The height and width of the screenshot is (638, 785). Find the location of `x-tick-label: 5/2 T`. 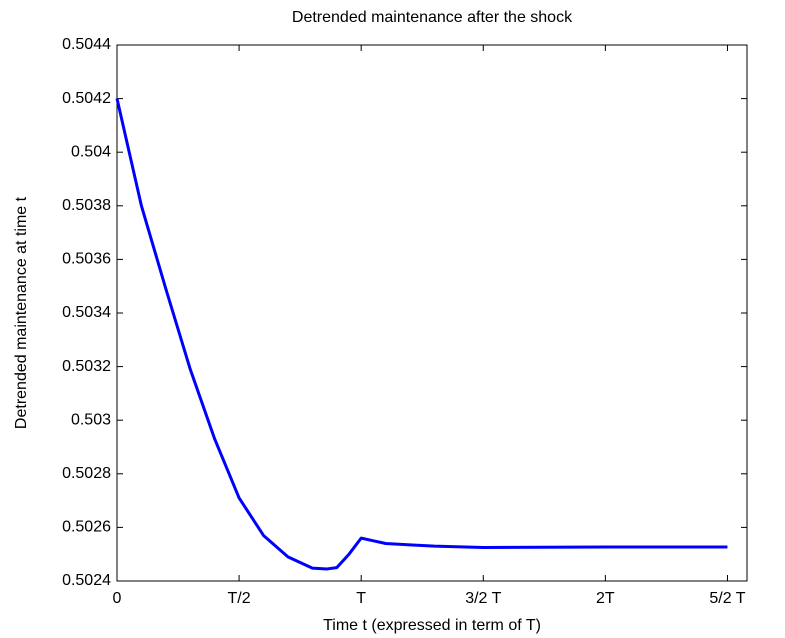

x-tick-label: 5/2 T is located at coordinates (727, 598).